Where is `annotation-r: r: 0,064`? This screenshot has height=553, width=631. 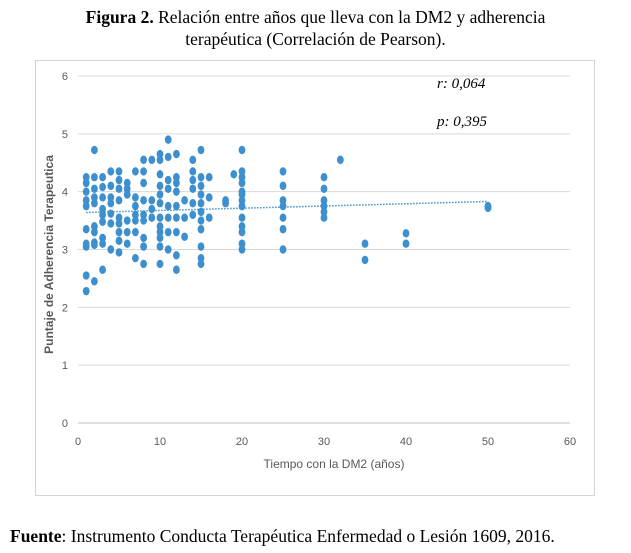
annotation-r: r: 0,064 is located at coordinates (461, 84).